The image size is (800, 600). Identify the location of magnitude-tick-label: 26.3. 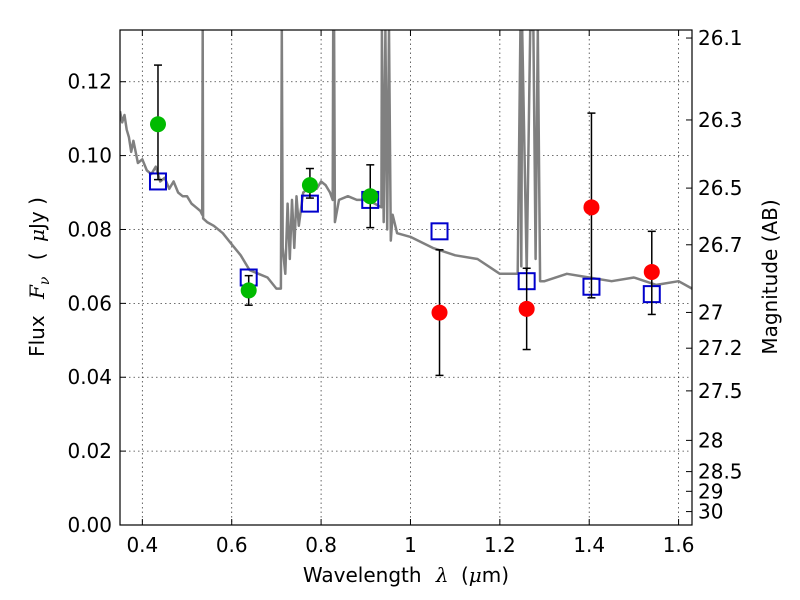
(720, 120).